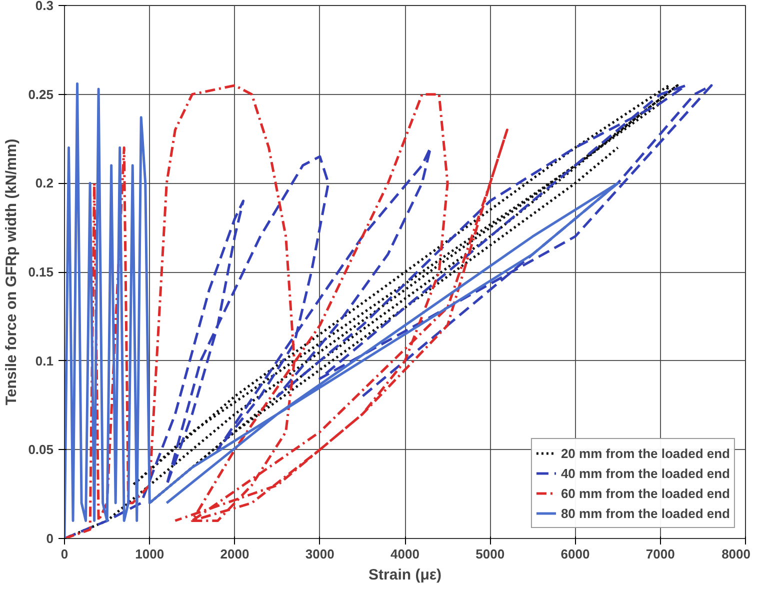  What do you see at coordinates (645, 493) in the screenshot?
I see `legend-label: 60 mm from the loaded end` at bounding box center [645, 493].